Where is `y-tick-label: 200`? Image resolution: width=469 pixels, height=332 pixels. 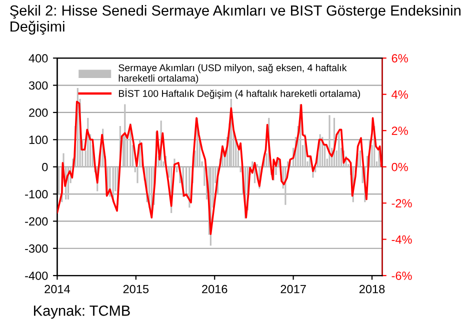 y-tick-label: 200 is located at coordinates (38, 112).